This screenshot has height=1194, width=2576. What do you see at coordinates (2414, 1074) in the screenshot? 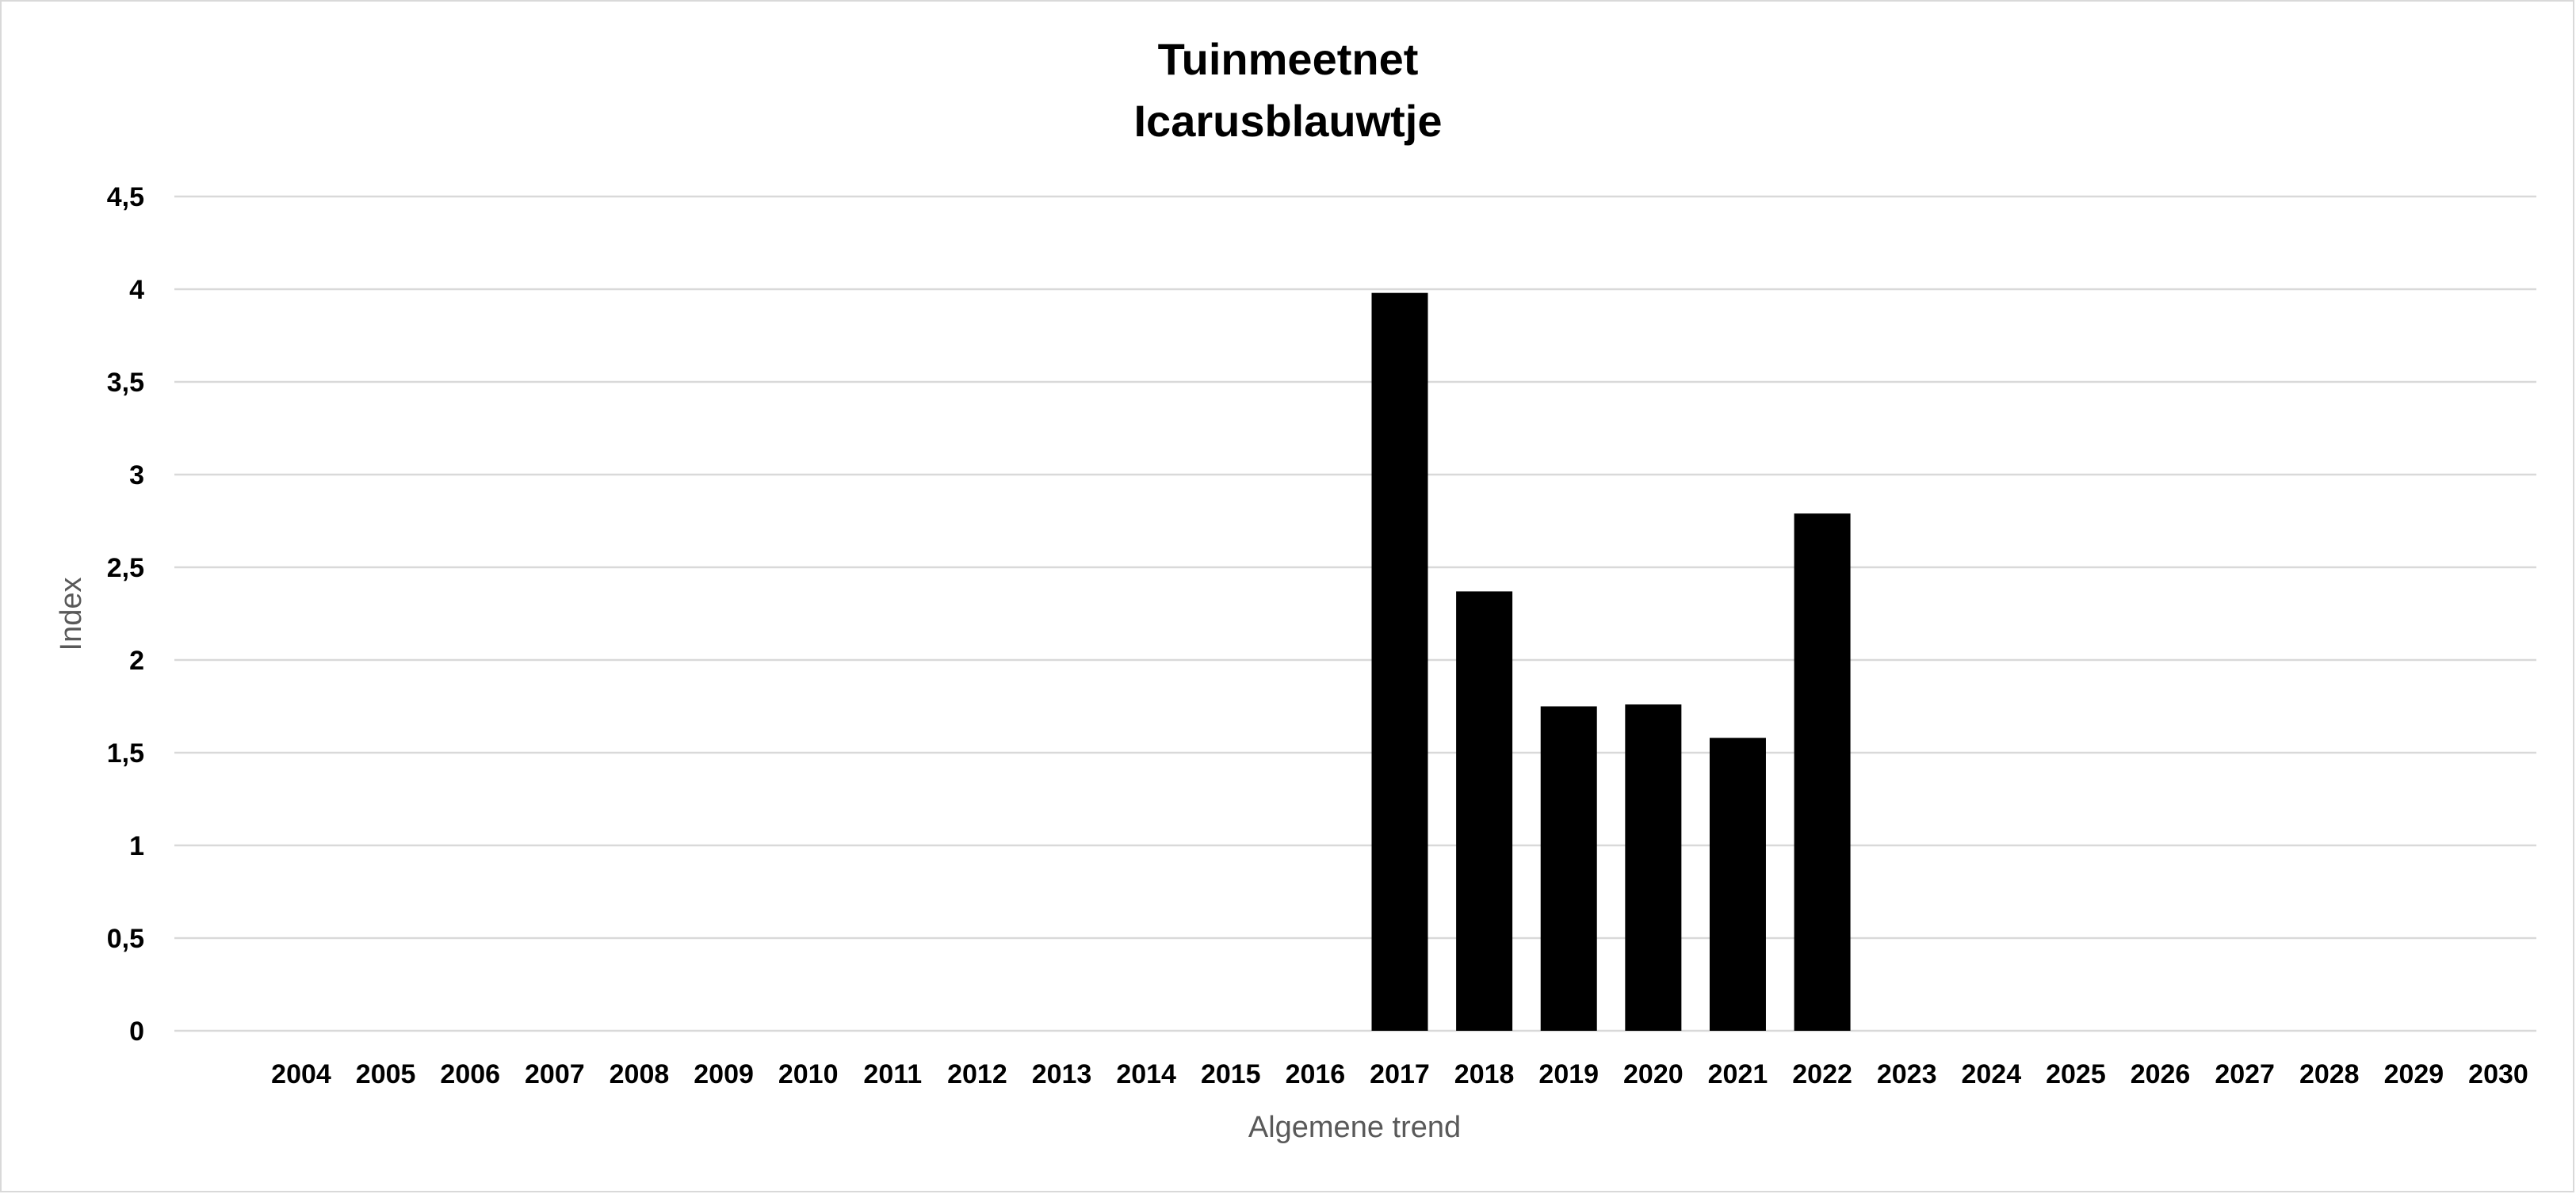
I see `x-tick-label: 2029` at bounding box center [2414, 1074].